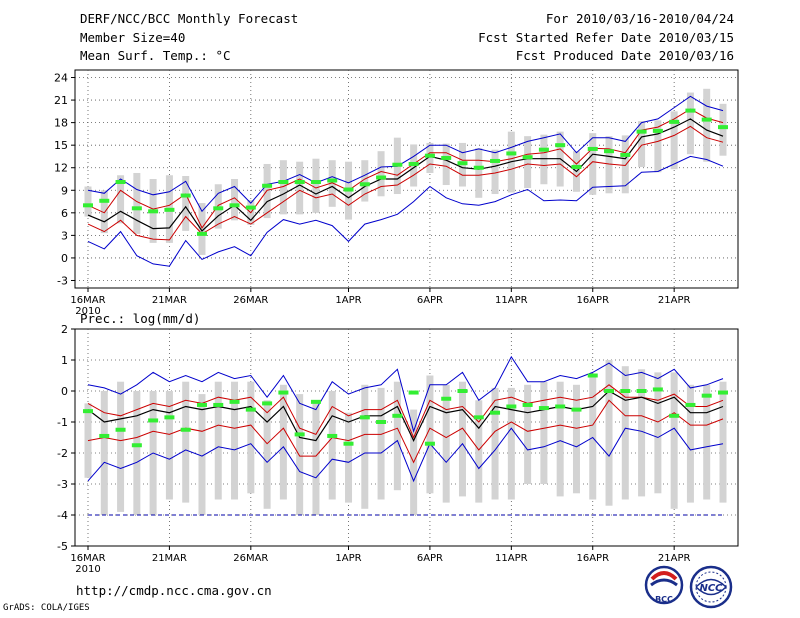 This screenshot has height=618, width=800. Describe the element at coordinates (624, 55) in the screenshot. I see `produced-date: Fcst Produced Date 2010/03/16` at that location.